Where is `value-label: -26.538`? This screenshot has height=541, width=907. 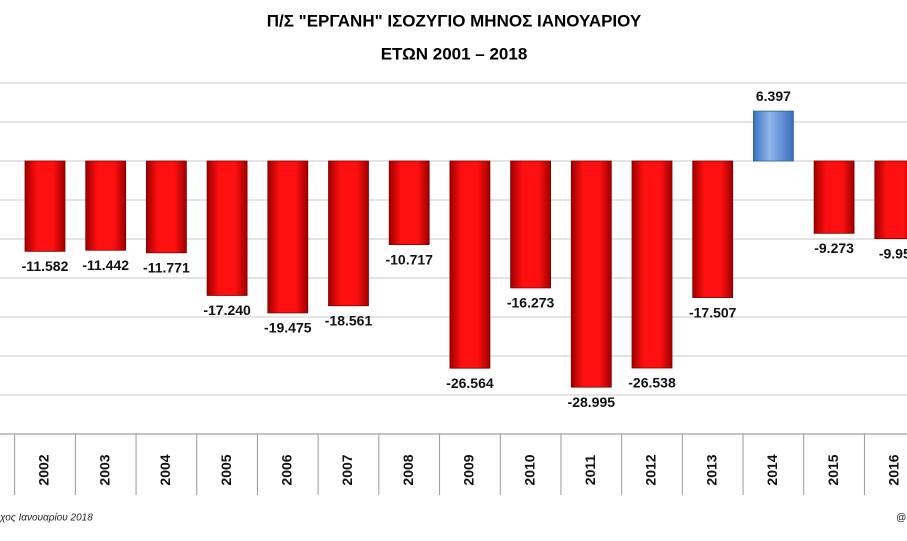 value-label: -26.538 is located at coordinates (652, 383).